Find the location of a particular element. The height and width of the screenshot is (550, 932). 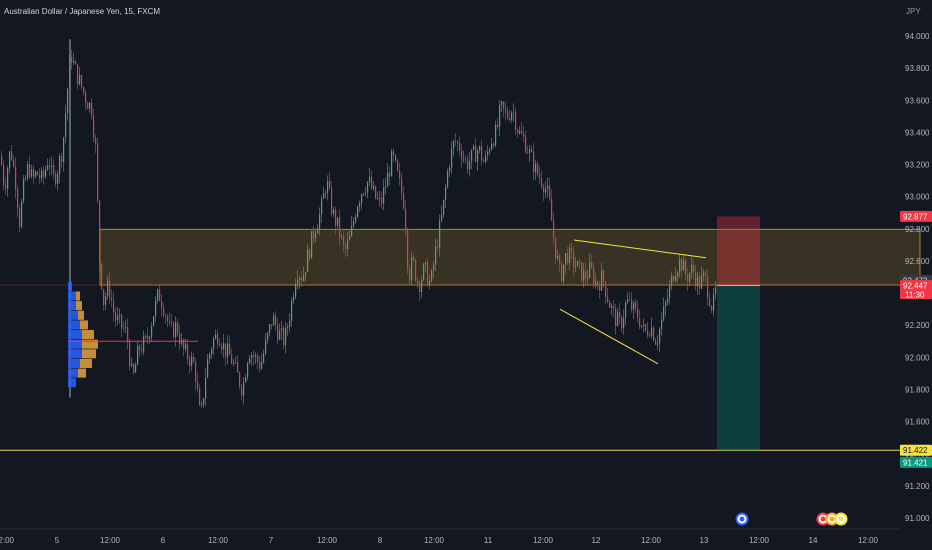

take-profit-zone is located at coordinates (738, 368).